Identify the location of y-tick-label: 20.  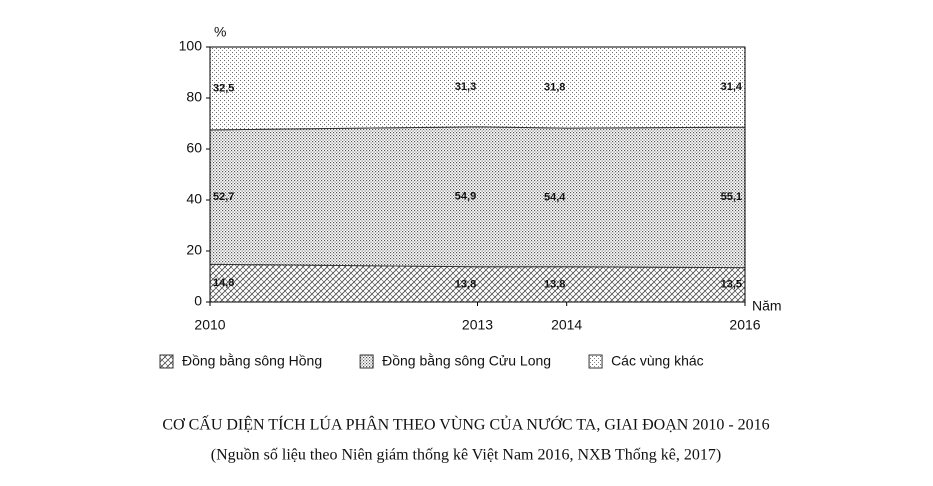
(194, 250).